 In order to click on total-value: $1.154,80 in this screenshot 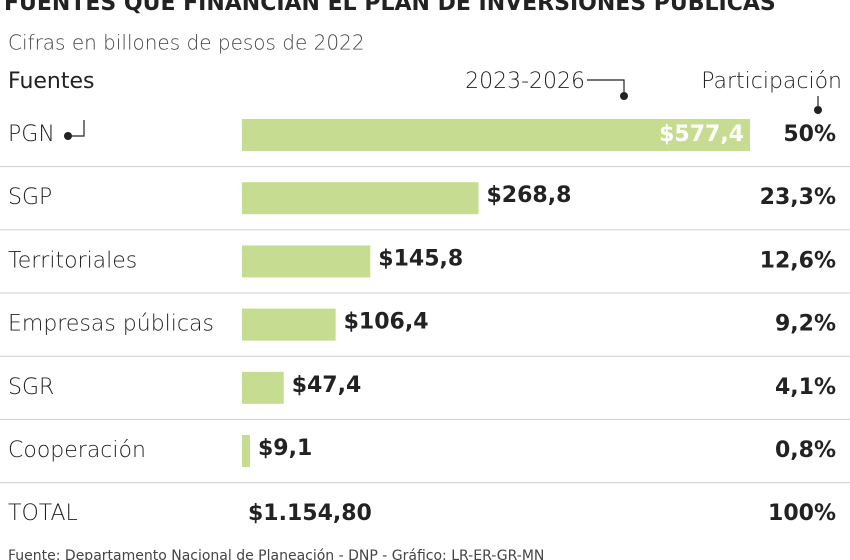, I will do `click(310, 513)`.